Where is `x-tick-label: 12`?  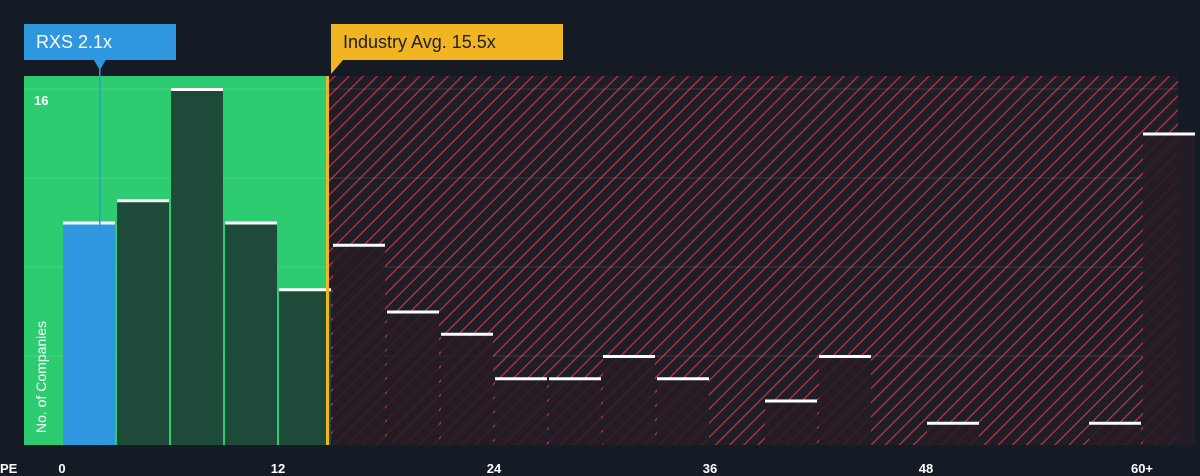 x-tick-label: 12 is located at coordinates (278, 468).